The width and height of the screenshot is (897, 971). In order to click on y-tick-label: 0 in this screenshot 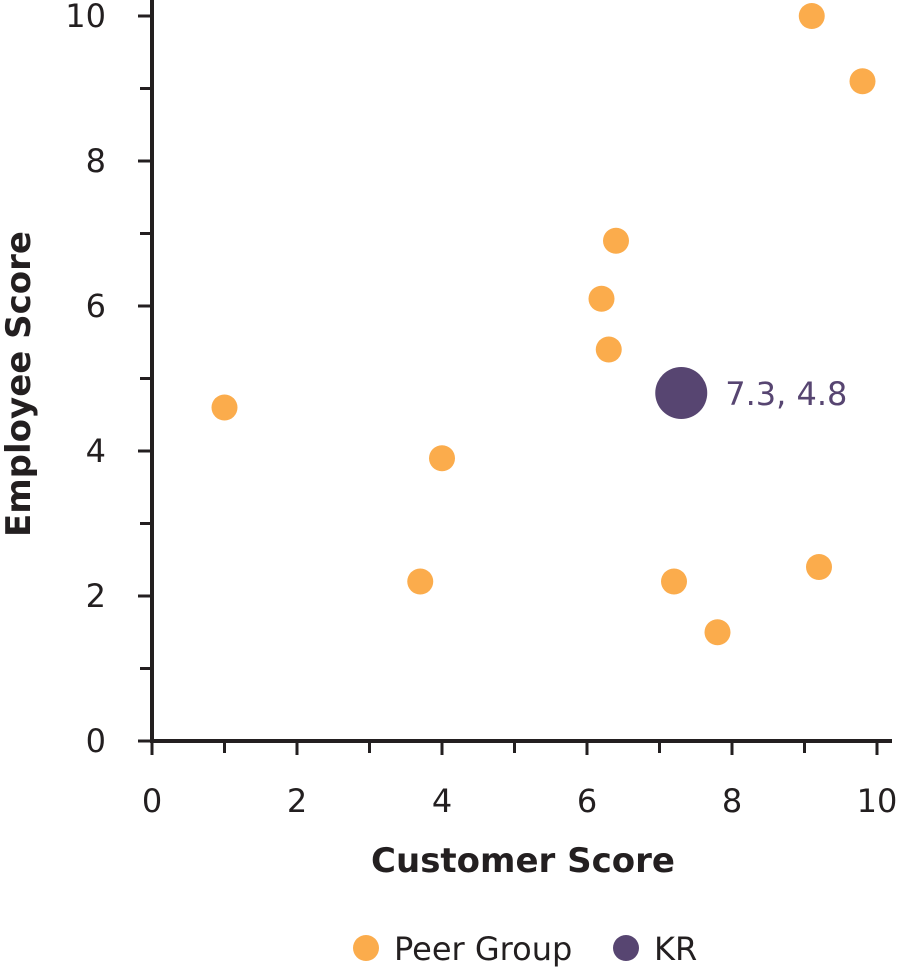, I will do `click(96, 741)`.